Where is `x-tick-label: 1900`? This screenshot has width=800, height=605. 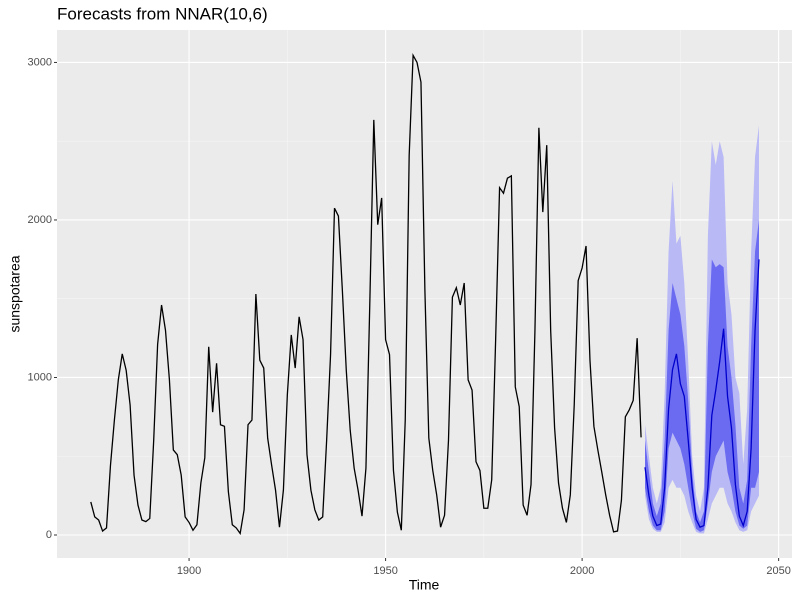 x-tick-label: 1900 is located at coordinates (189, 571).